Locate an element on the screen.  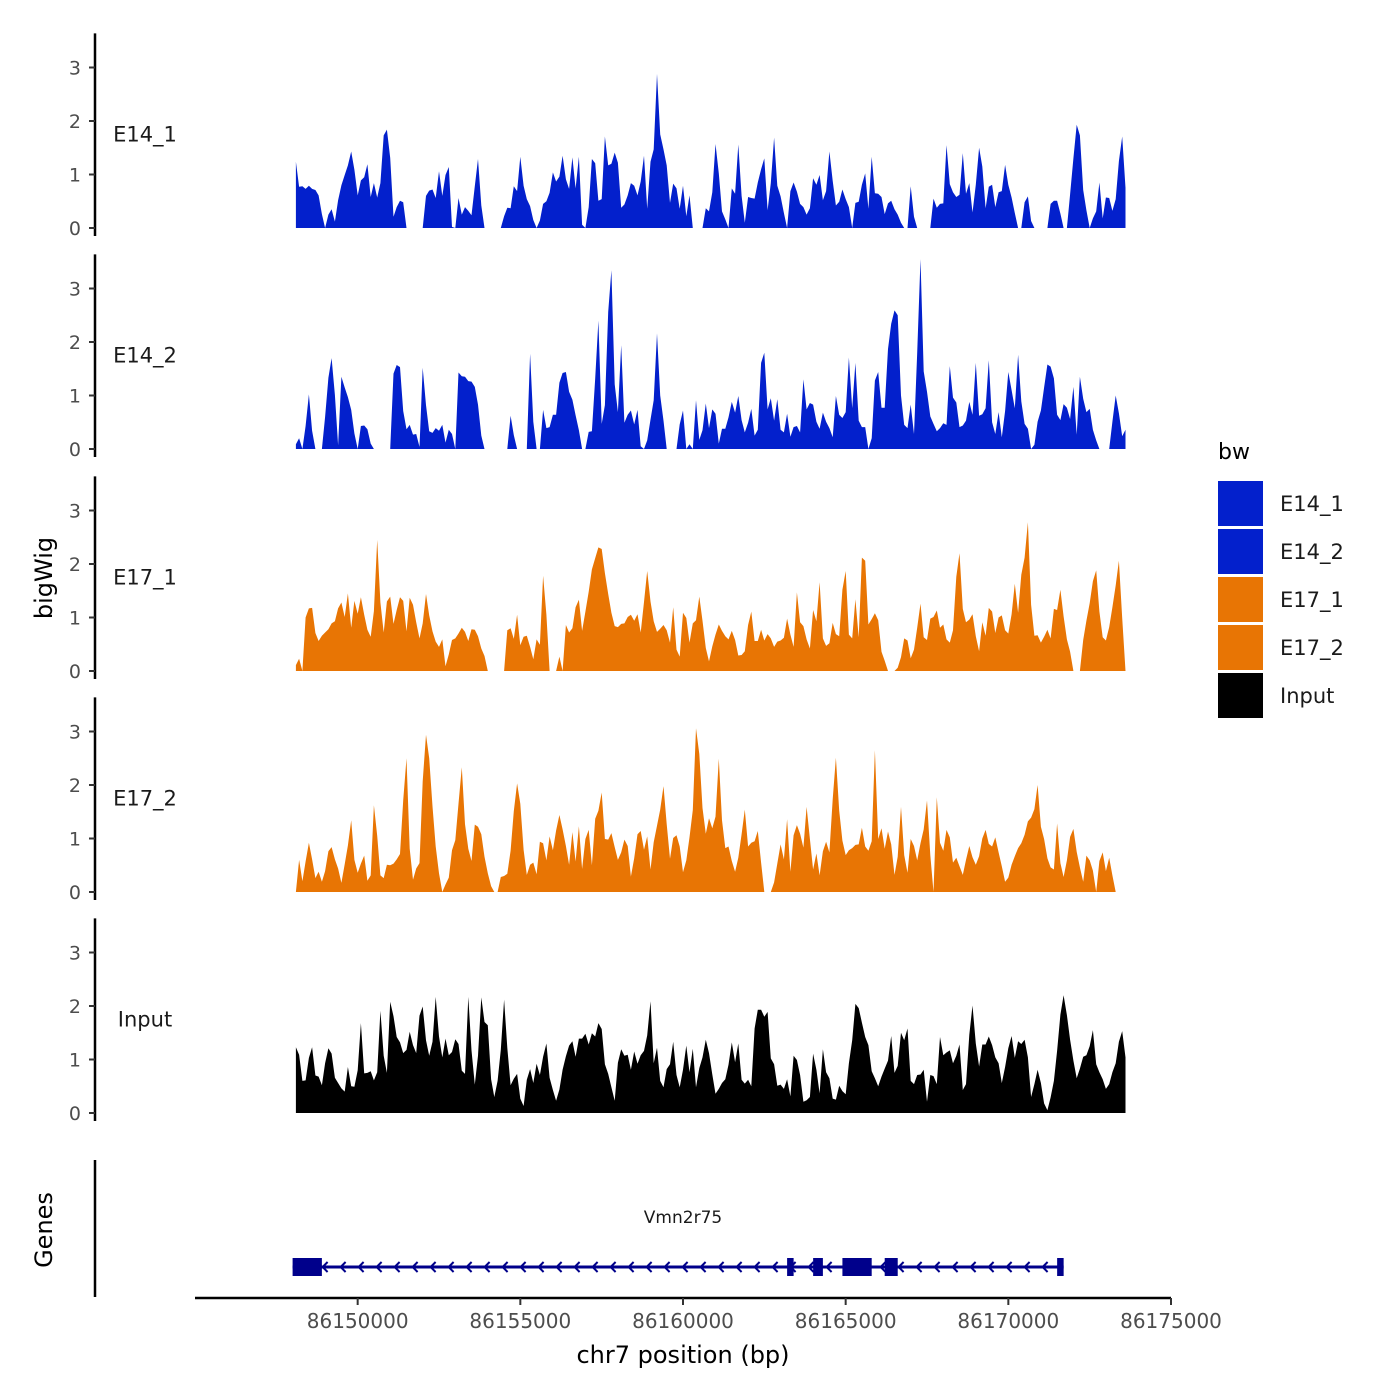
legend-label: E14_1 is located at coordinates (1312, 504).